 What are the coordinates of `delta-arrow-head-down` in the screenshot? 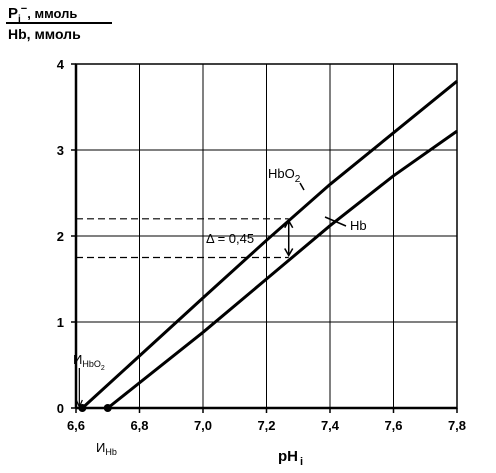 It's located at (289, 253).